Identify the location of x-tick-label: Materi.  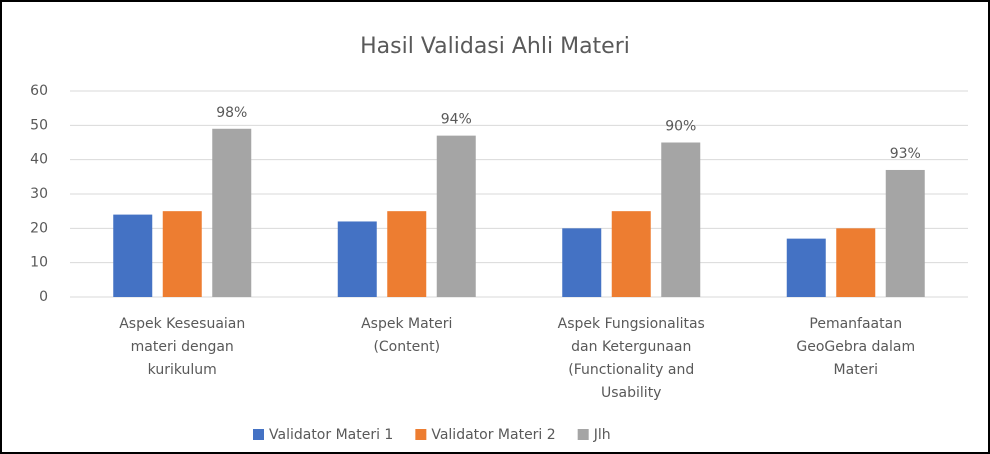
(856, 370).